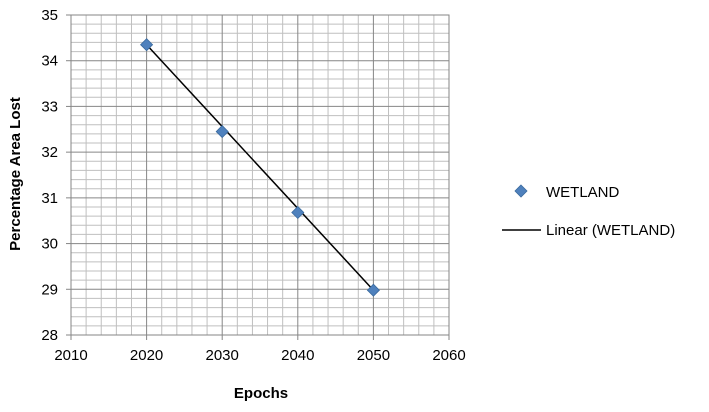 This screenshot has width=709, height=412. What do you see at coordinates (15, 174) in the screenshot?
I see `y-axis-title: Percentage Area Lost` at bounding box center [15, 174].